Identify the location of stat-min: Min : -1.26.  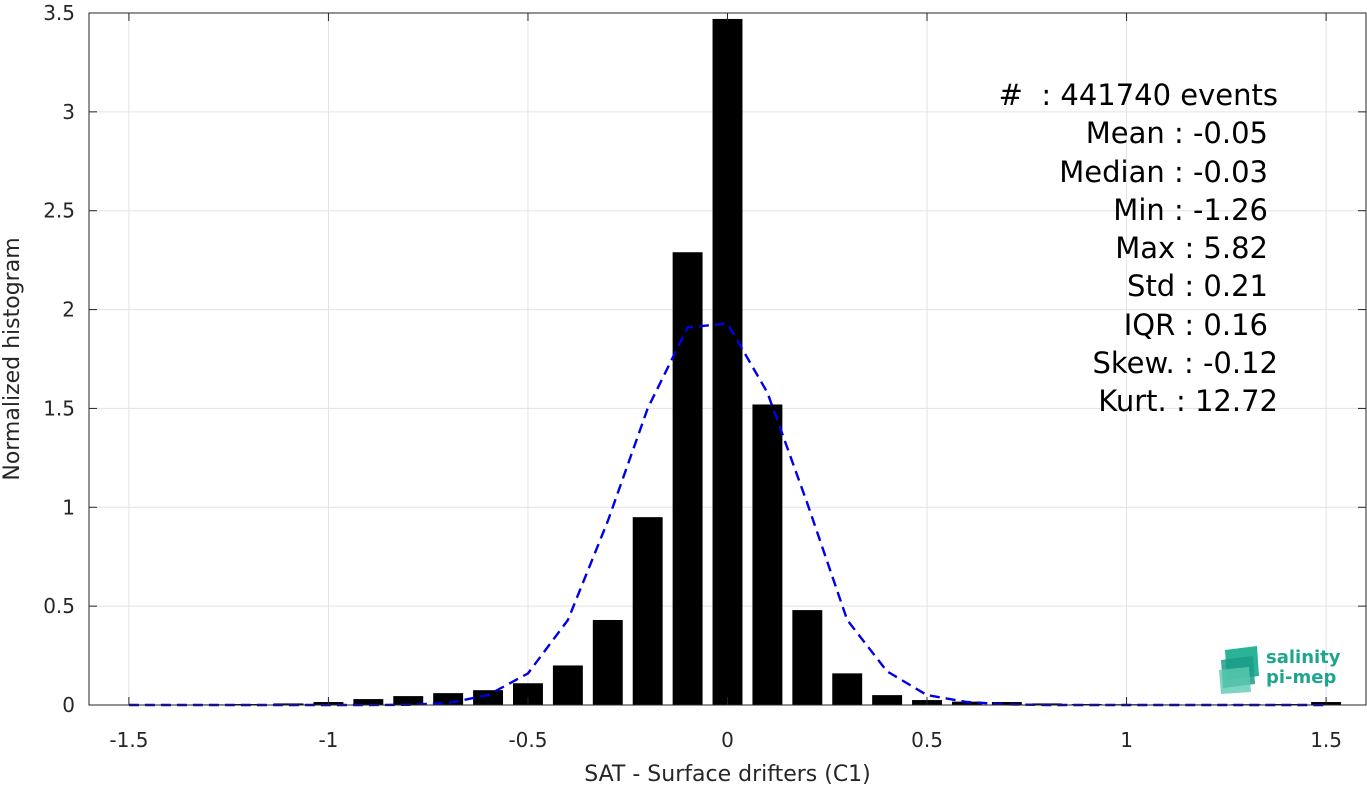
(1190, 209).